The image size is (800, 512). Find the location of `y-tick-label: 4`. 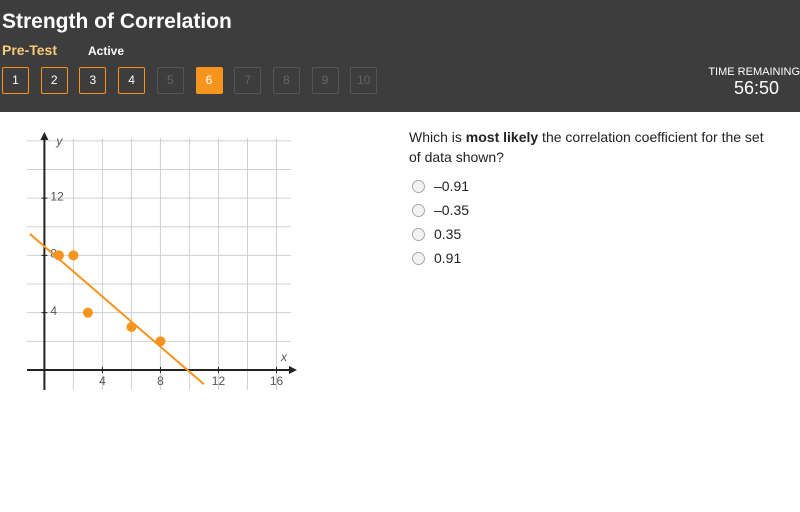

y-tick-label: 4 is located at coordinates (53, 311).